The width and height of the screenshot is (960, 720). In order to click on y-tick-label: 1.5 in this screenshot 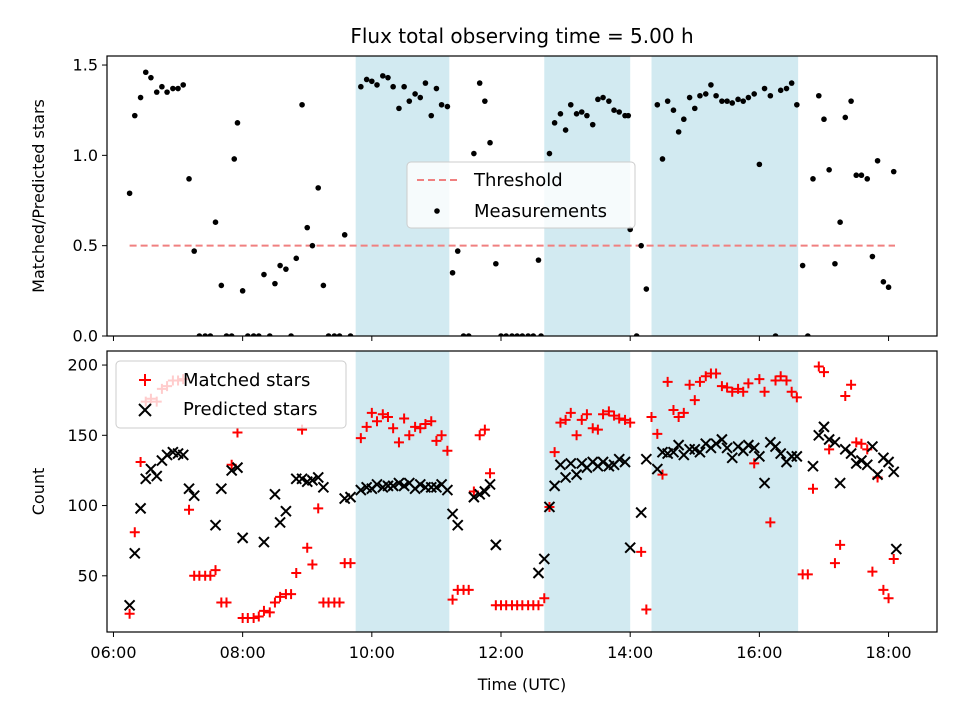, I will do `click(85, 65)`.